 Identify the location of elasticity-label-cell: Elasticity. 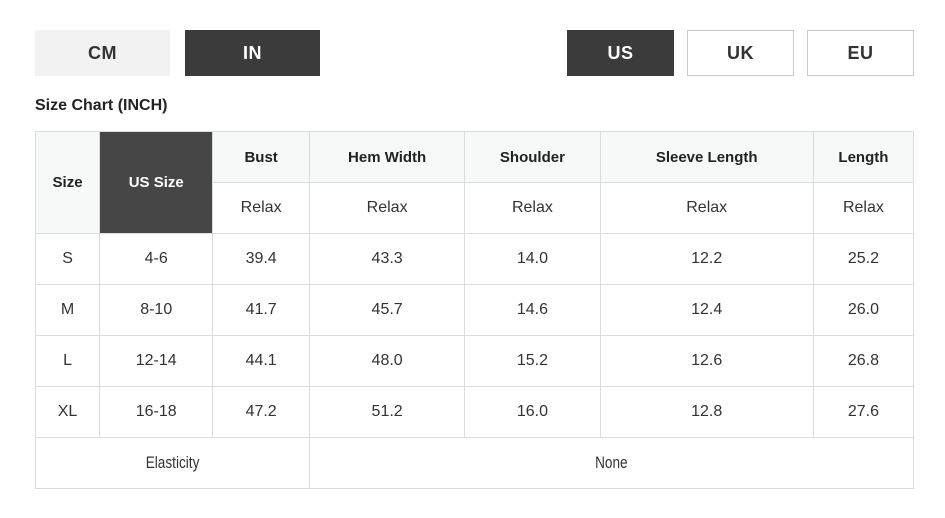
(172, 463).